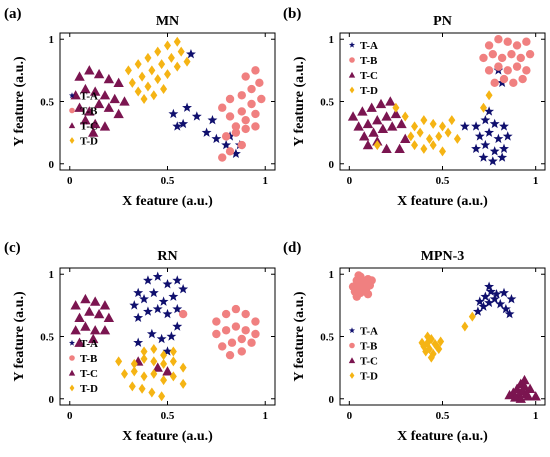  Describe the element at coordinates (159, 313) in the screenshot. I see `series-T-A` at that location.